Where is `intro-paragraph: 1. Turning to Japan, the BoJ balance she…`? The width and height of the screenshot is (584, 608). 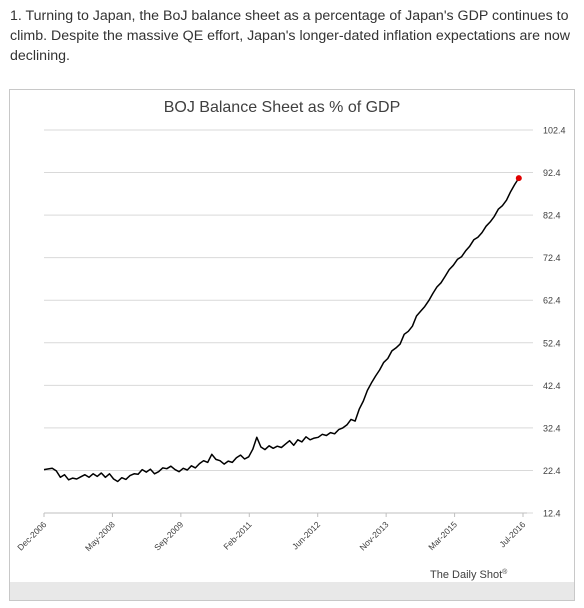 intro-paragraph: 1. Turning to Japan, the BoJ balance she… is located at coordinates (290, 36).